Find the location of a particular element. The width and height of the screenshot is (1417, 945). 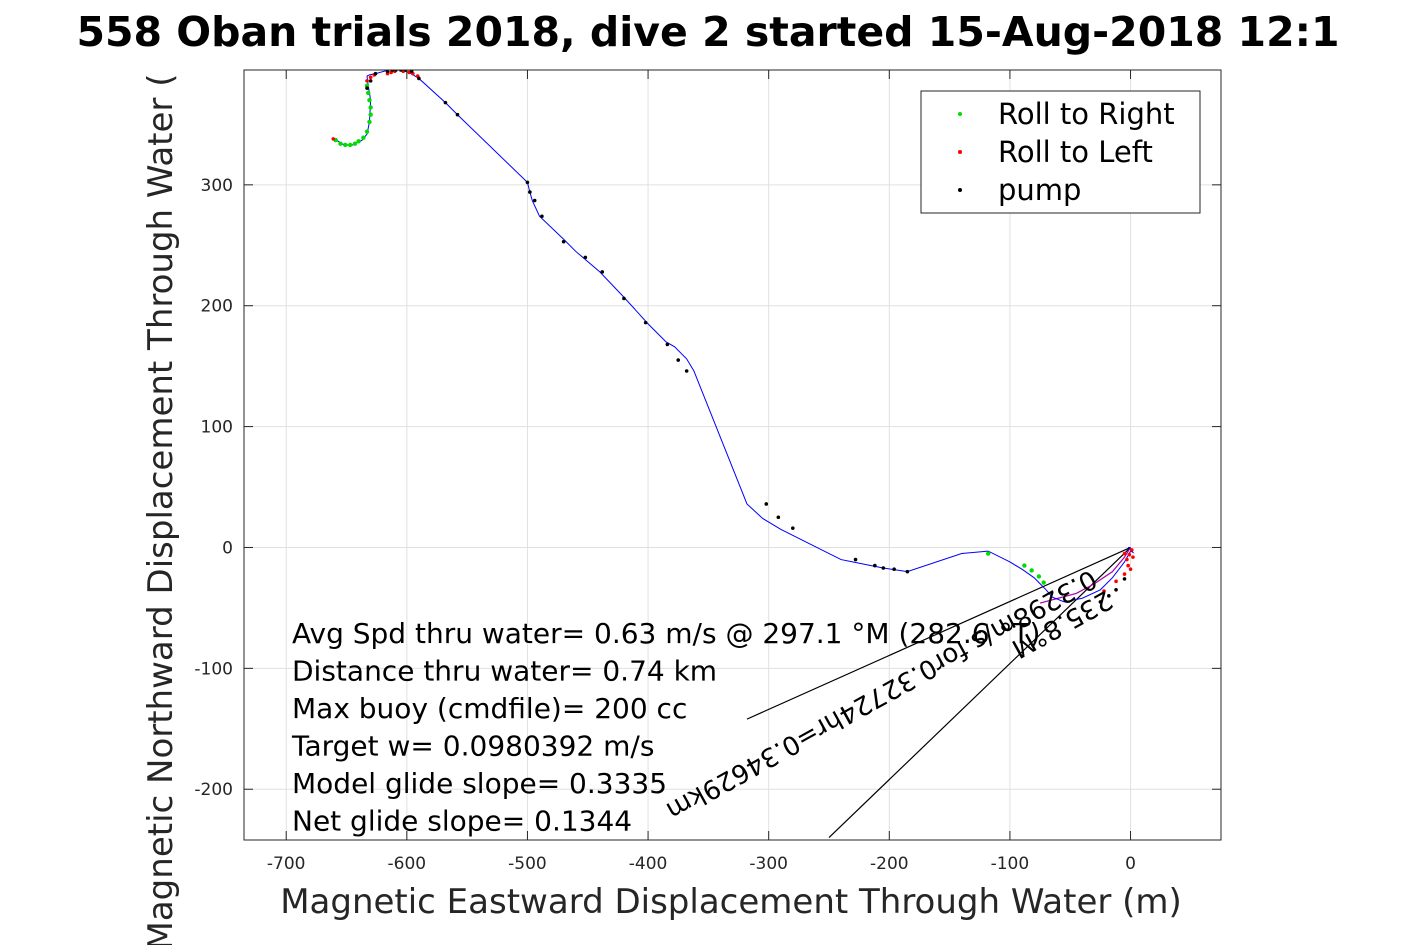

legend-label: pump is located at coordinates (1039, 190).